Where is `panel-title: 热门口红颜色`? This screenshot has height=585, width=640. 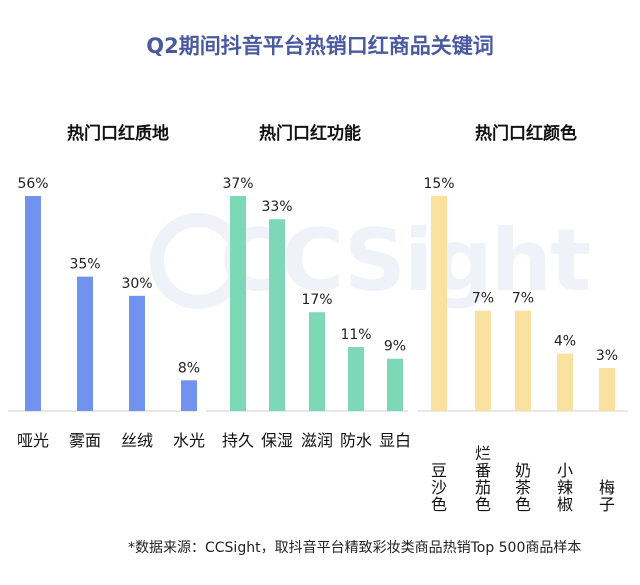
panel-title: 热门口红颜色 is located at coordinates (526, 133).